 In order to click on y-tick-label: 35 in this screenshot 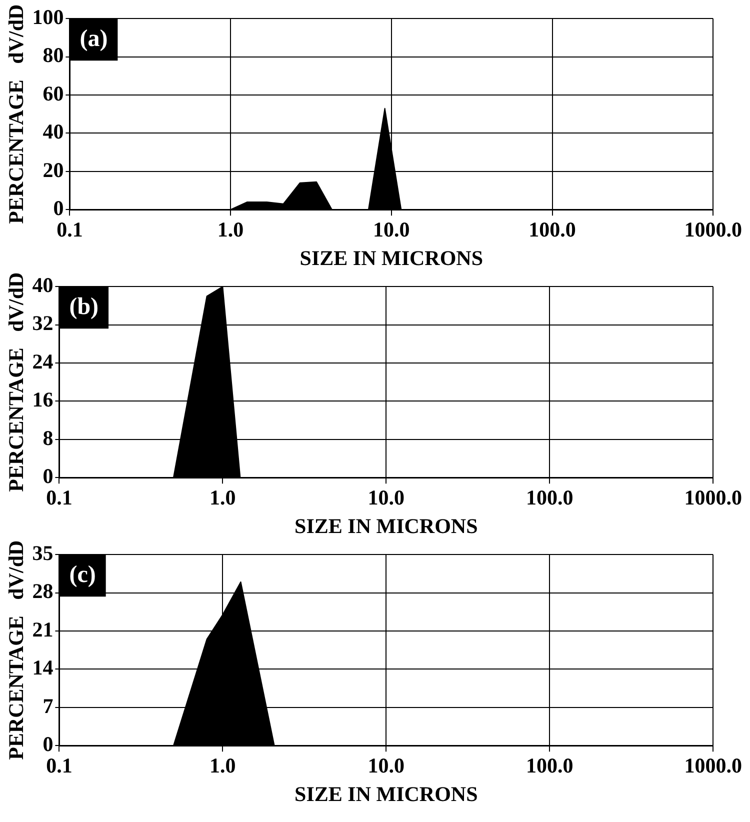, I will do `click(43, 553)`.